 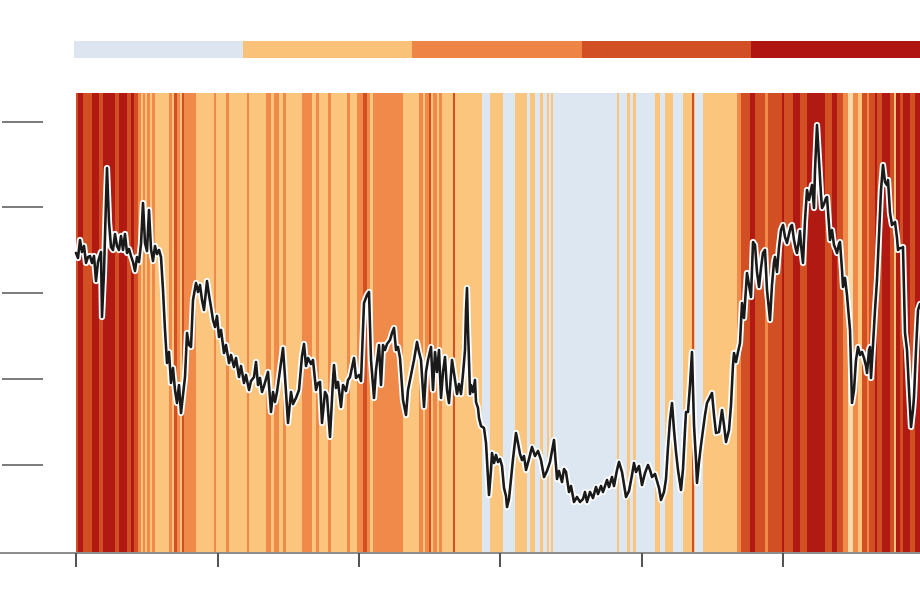 What do you see at coordinates (460, 553) in the screenshot?
I see `x-axis-line` at bounding box center [460, 553].